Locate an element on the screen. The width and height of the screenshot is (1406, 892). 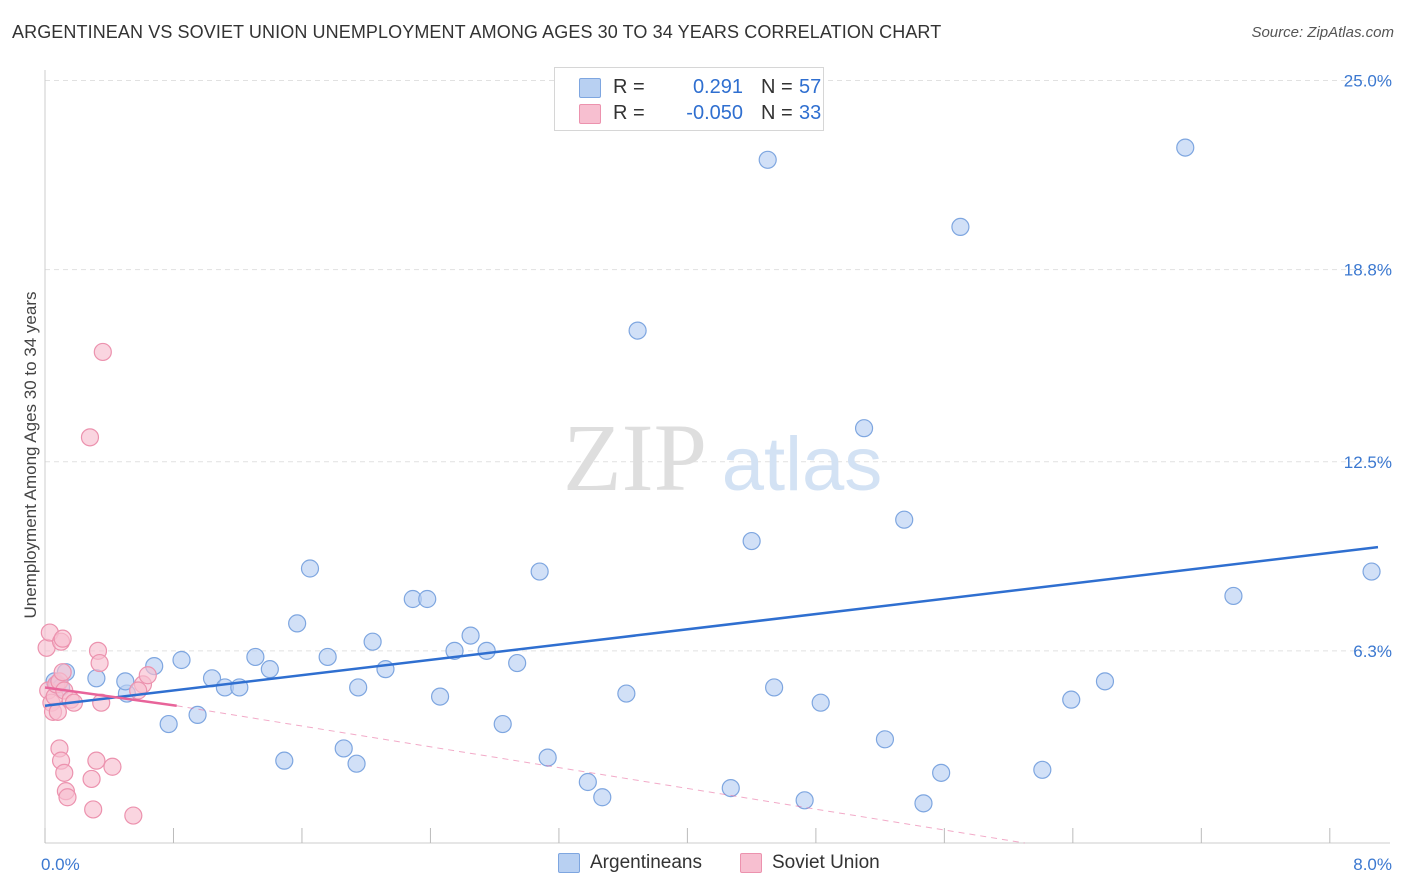
y-tick-label: 12.5% is located at coordinates (1368, 462).